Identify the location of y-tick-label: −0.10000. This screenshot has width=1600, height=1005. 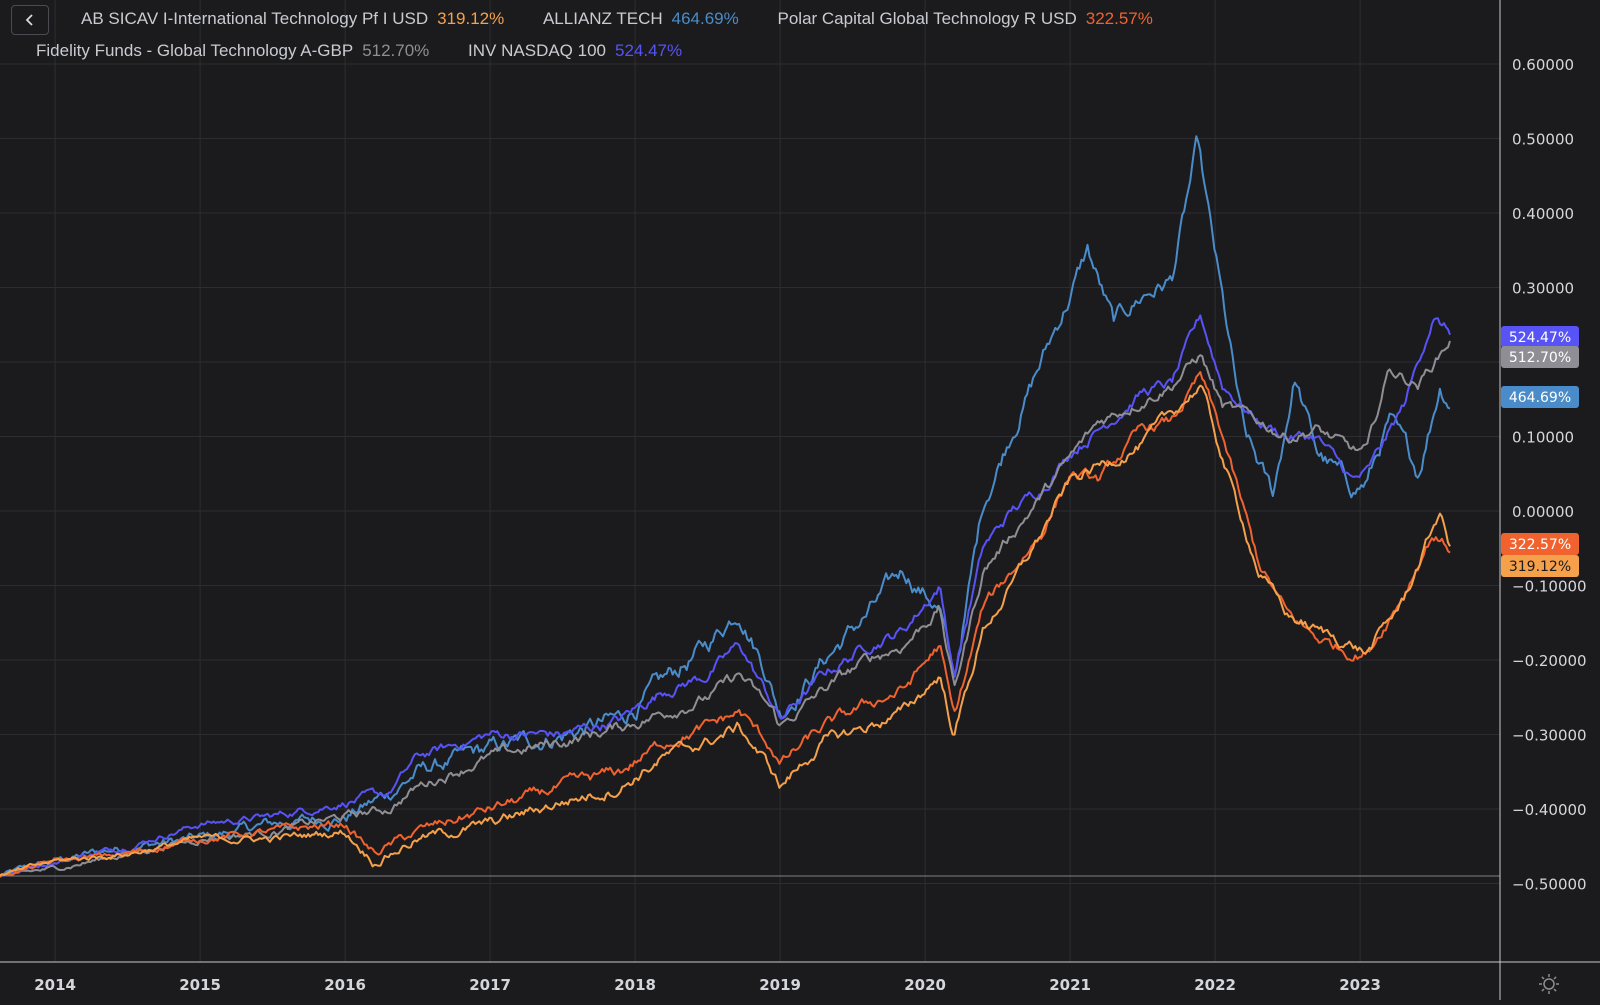
(1549, 587).